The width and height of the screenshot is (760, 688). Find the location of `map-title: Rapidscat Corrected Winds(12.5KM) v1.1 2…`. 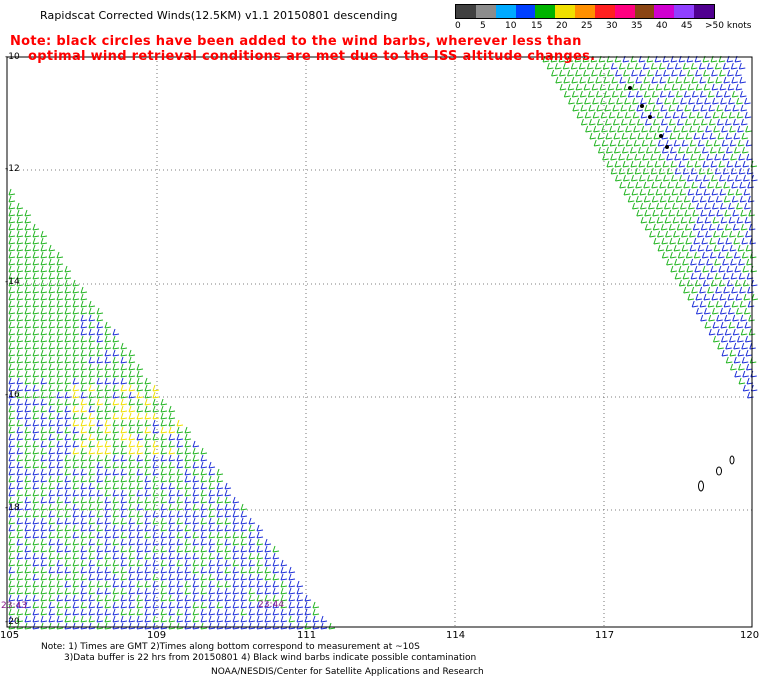

map-title: Rapidscat Corrected Winds(12.5KM) v1.1 2… is located at coordinates (219, 15).